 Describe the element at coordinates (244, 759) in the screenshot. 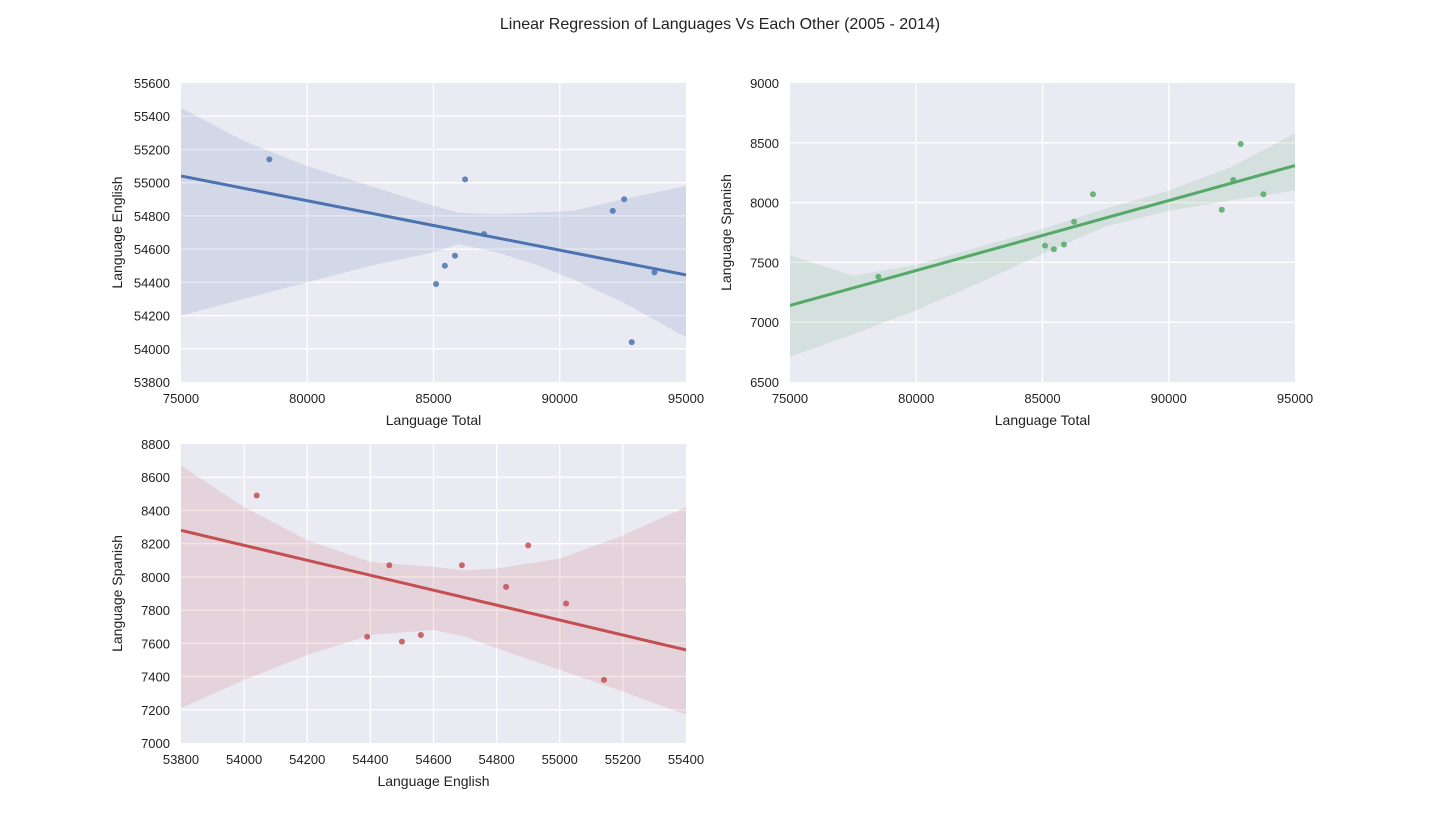

I see `x-tick-label: 54000` at that location.